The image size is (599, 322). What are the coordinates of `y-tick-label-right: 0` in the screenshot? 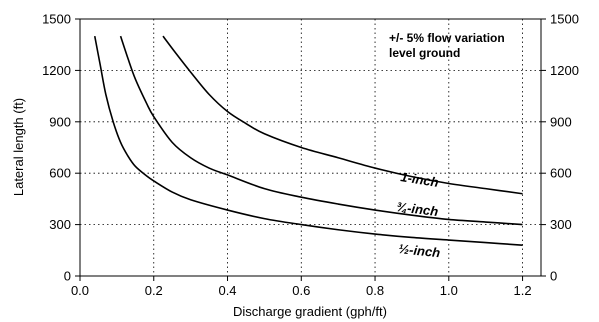 It's located at (553, 276).